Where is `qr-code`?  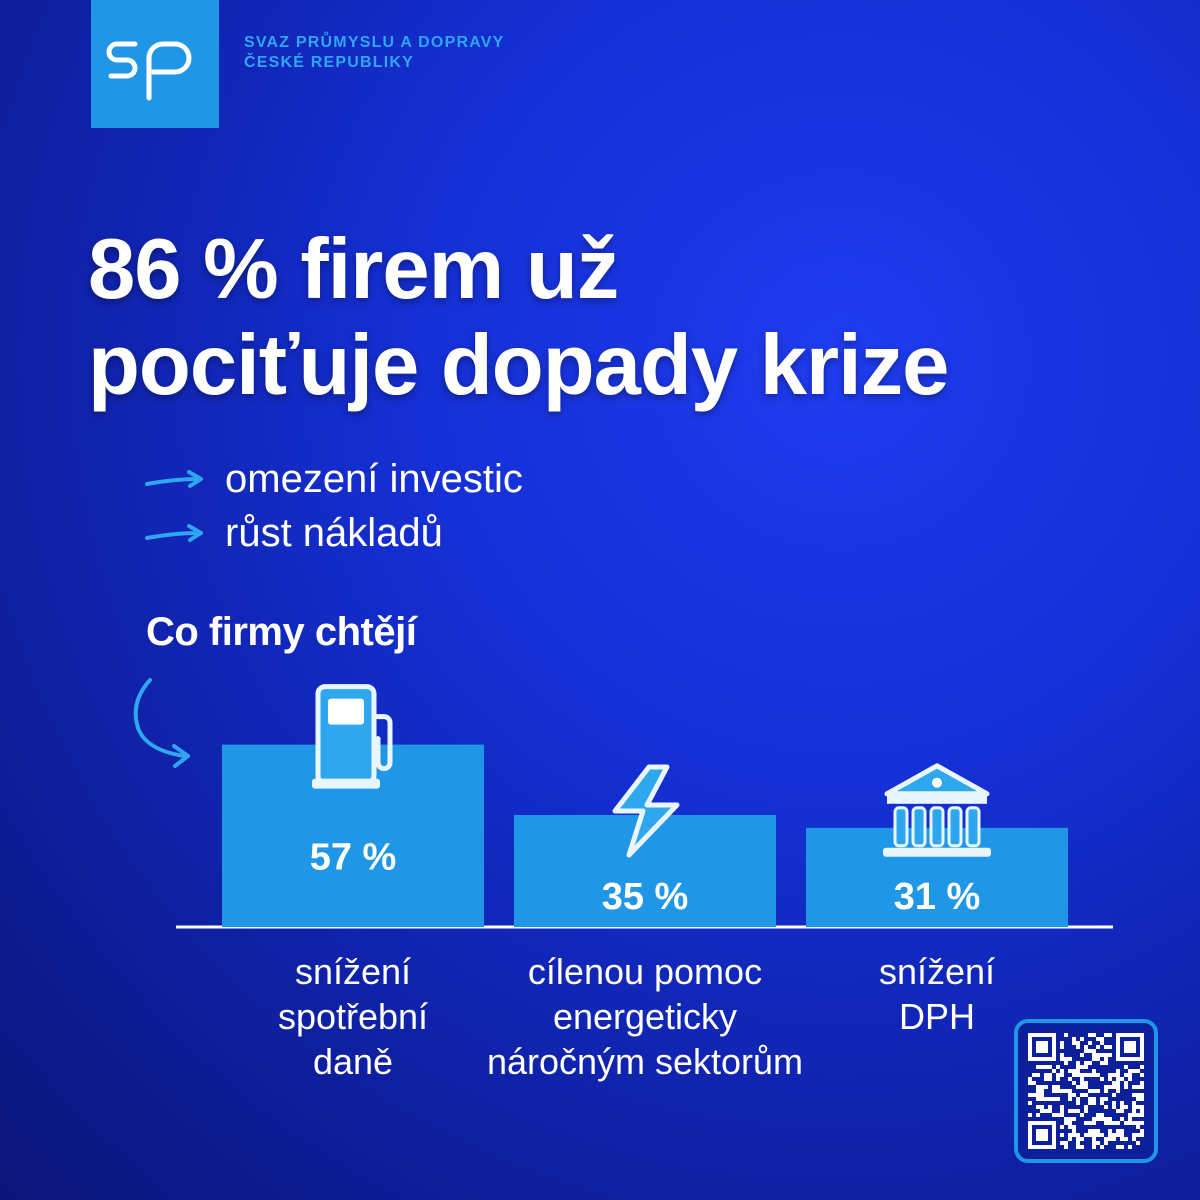
qr-code is located at coordinates (1086, 1091).